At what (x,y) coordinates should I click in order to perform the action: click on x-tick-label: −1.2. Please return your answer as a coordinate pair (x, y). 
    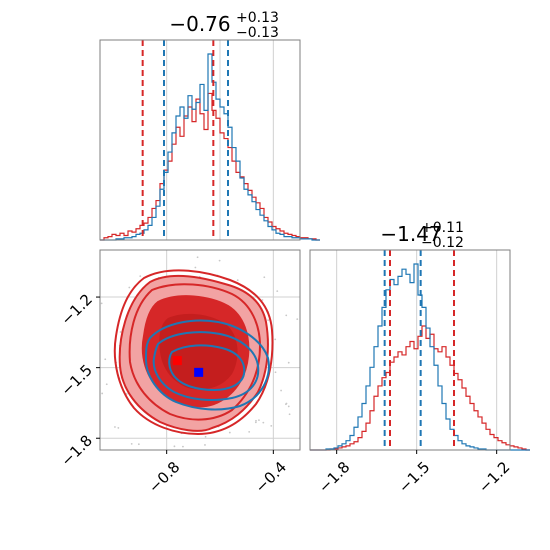
    Looking at the image, I should click on (494, 477).